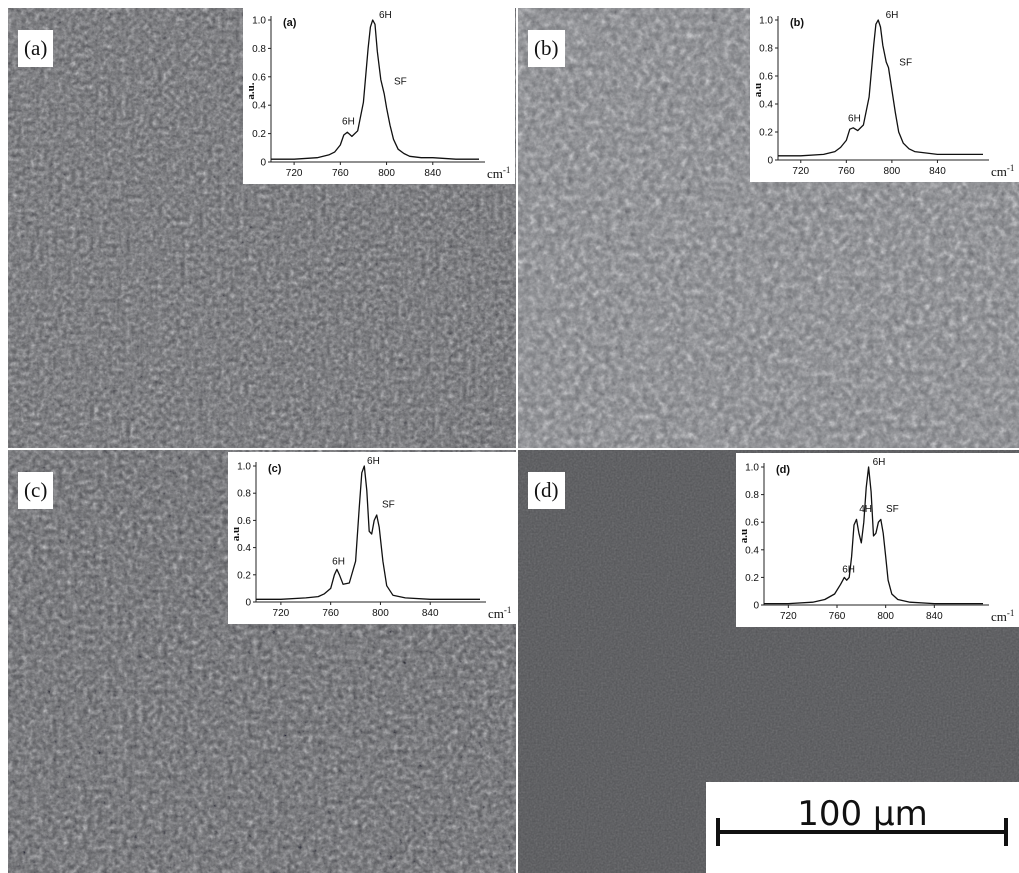  Describe the element at coordinates (766, 133) in the screenshot. I see `y-tick-label-b: 0.2` at that location.